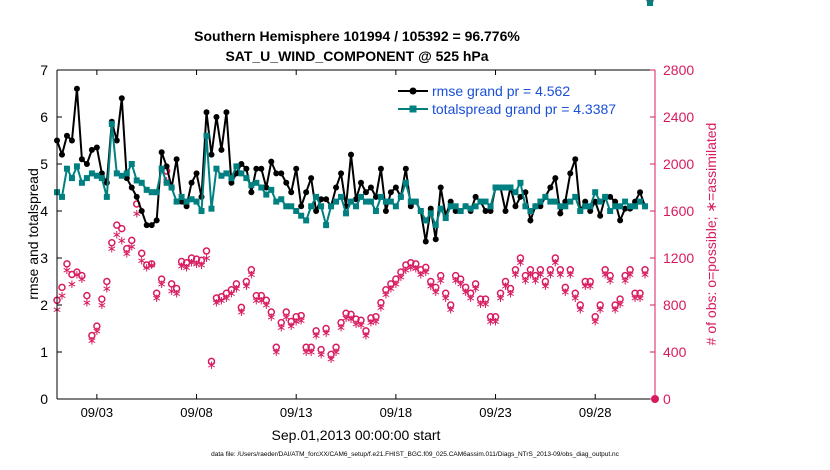  Describe the element at coordinates (44, 305) in the screenshot. I see `y-left-tick-label: 2` at that location.